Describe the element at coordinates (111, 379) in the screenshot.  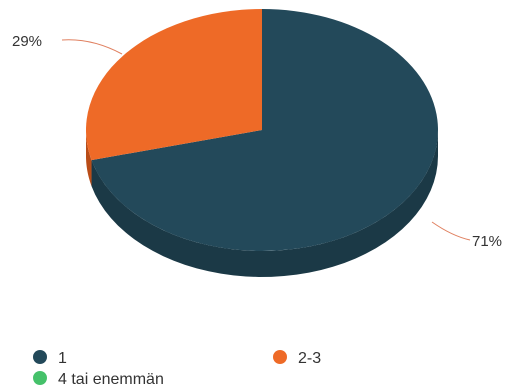
I see `legend-label-4-tai-enemman: 4 tai enemmän` at that location.